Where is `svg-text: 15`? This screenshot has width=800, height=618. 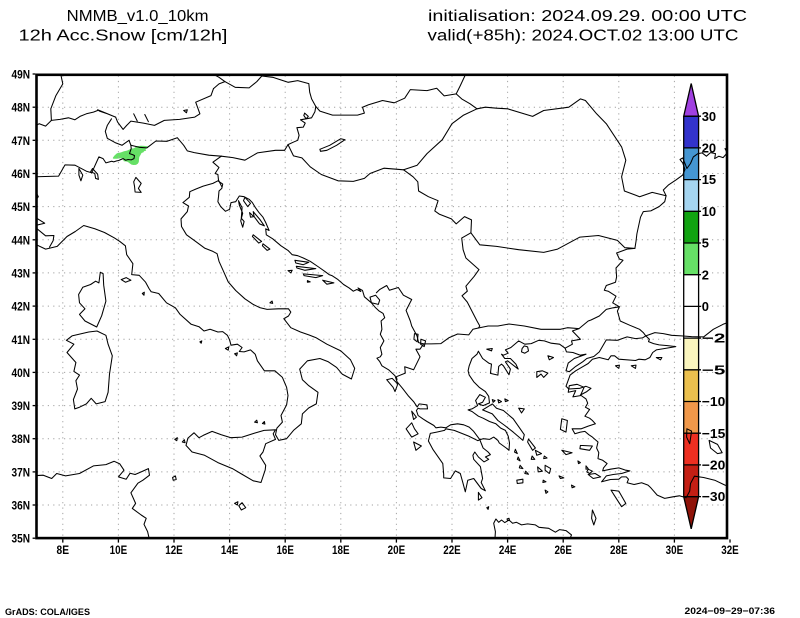
svg-text: 15 is located at coordinates (709, 179).